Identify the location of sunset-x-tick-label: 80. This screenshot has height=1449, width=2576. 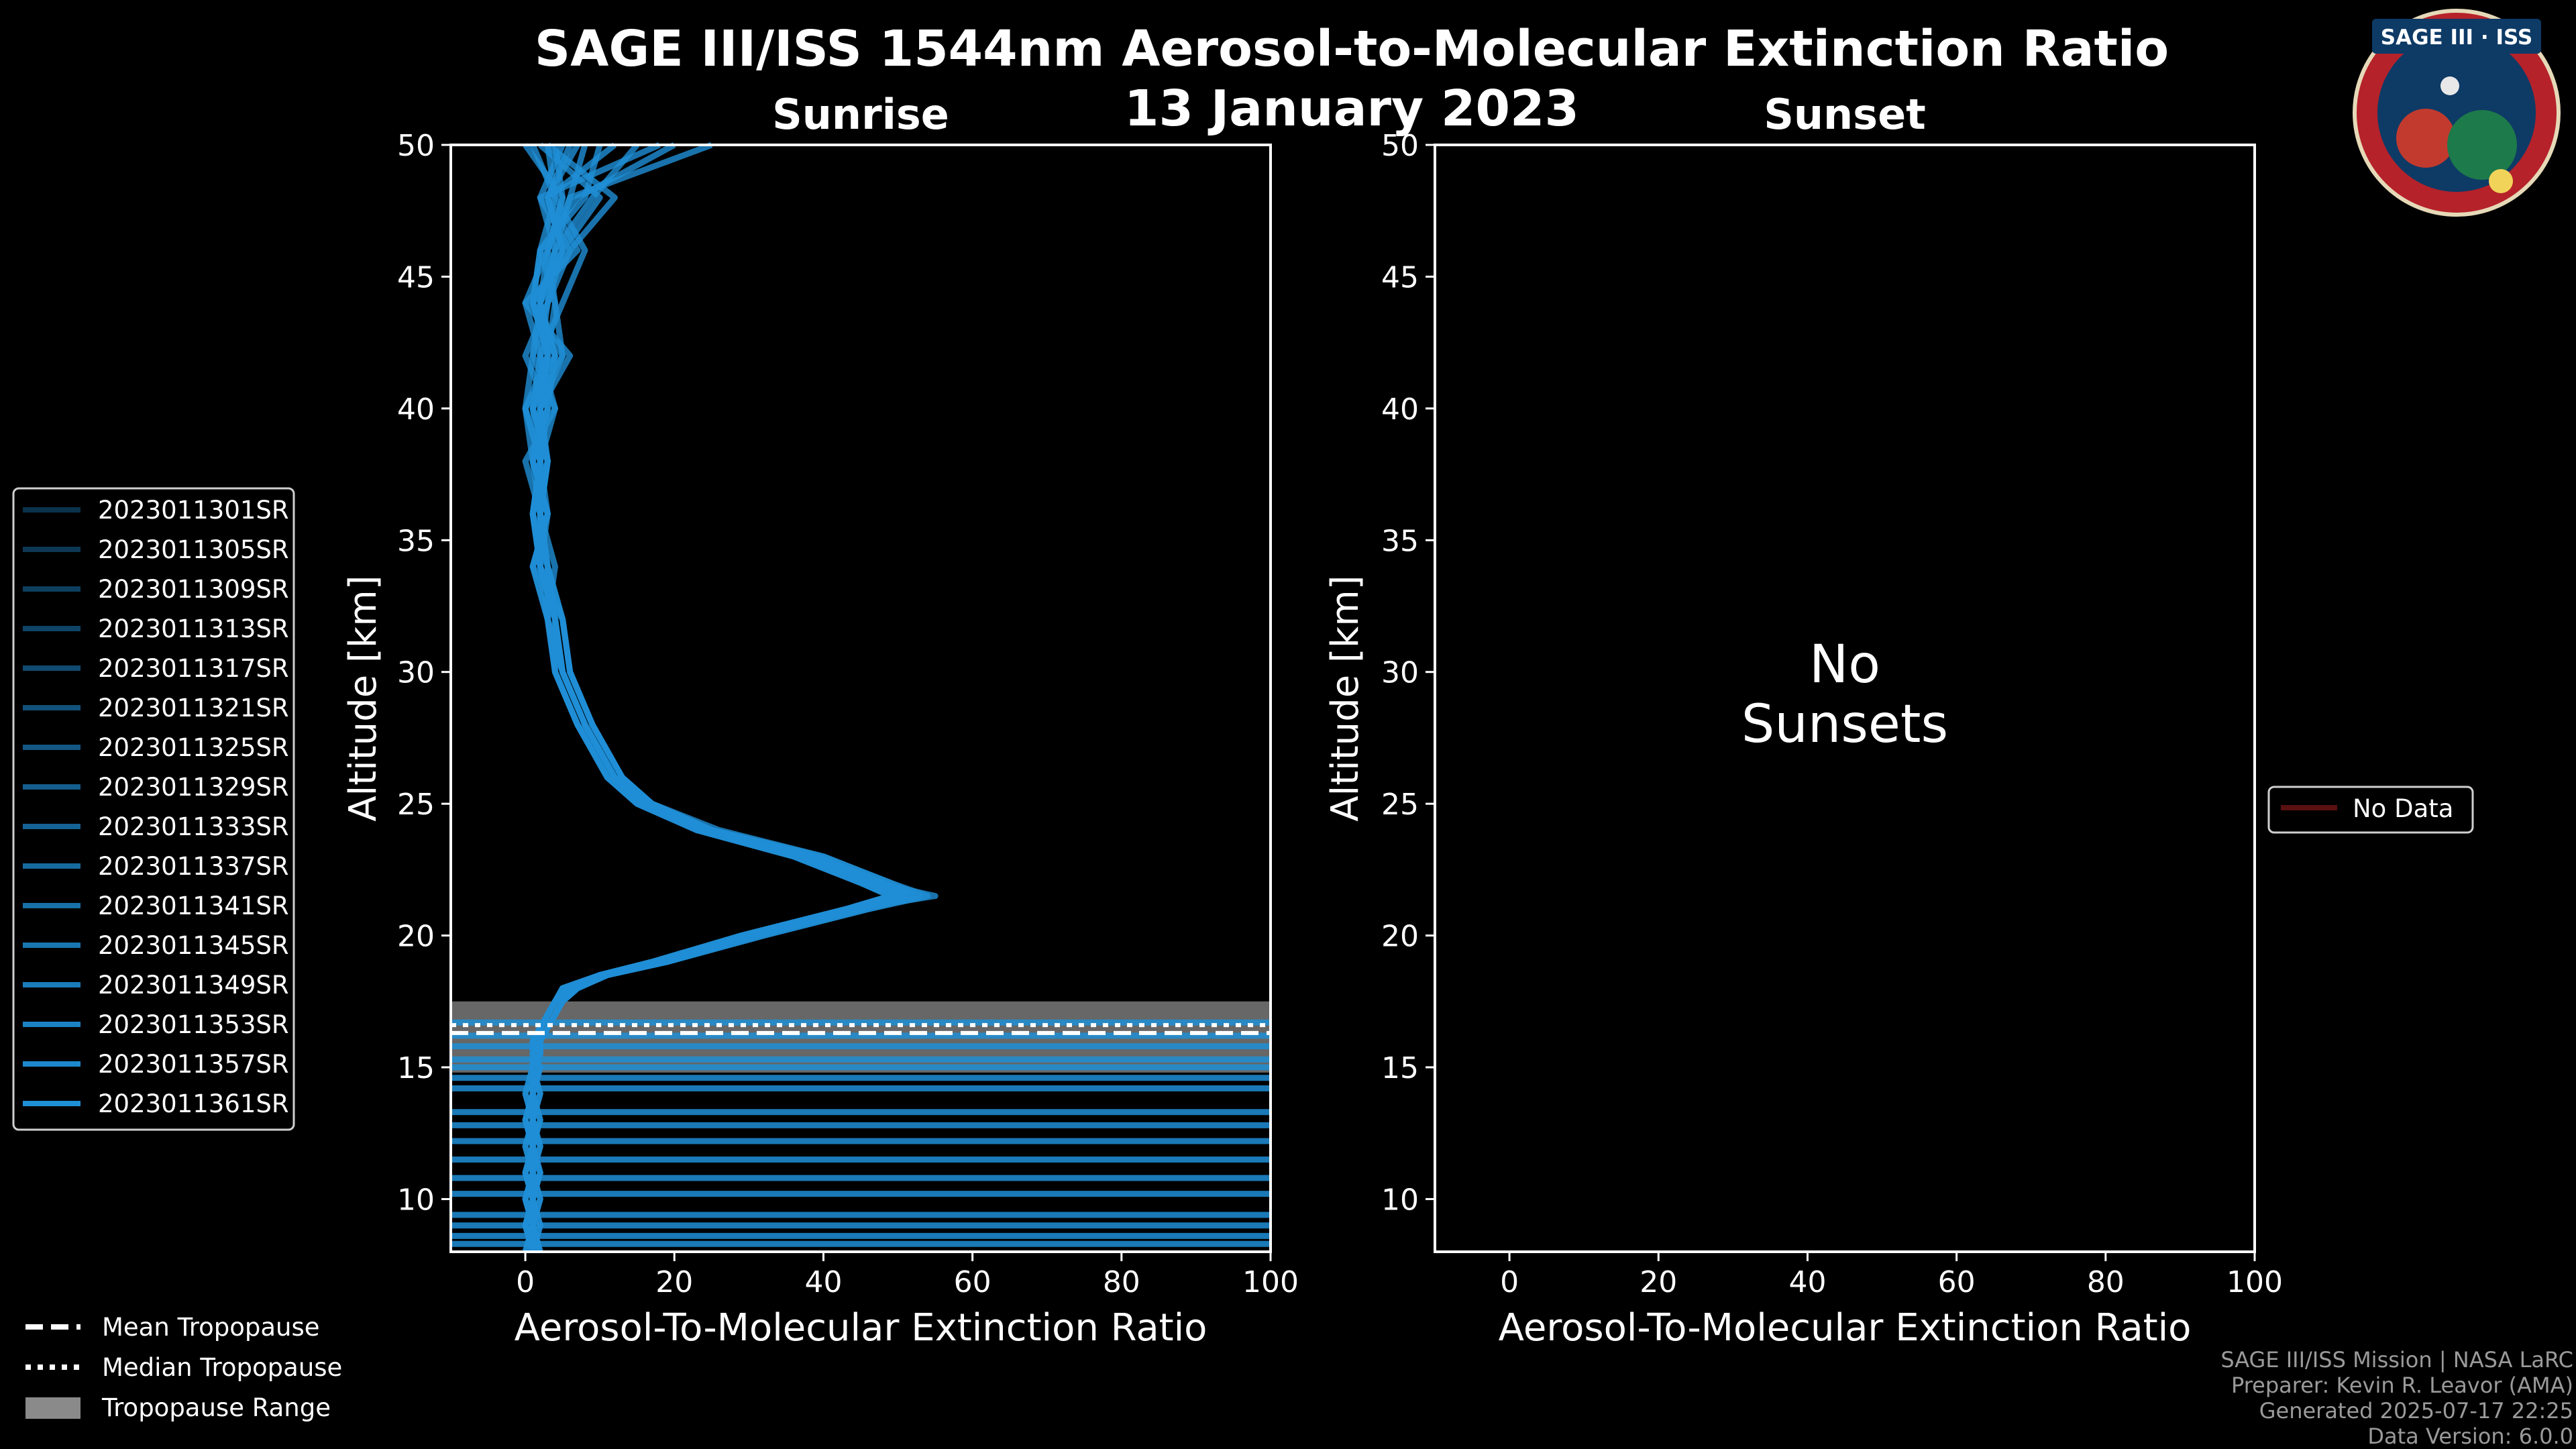
(2106, 1282).